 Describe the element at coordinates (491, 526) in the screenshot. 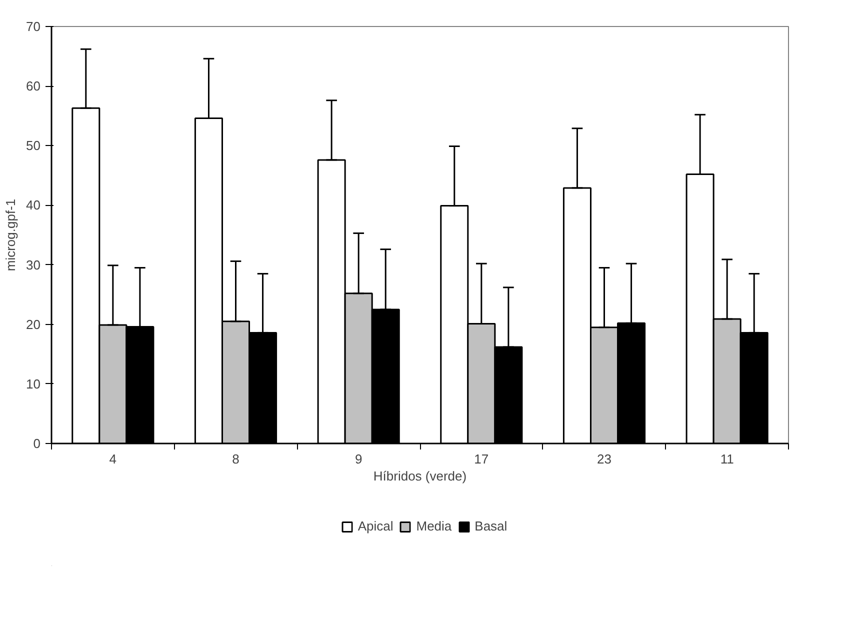

I see `legend-label: Basal` at that location.